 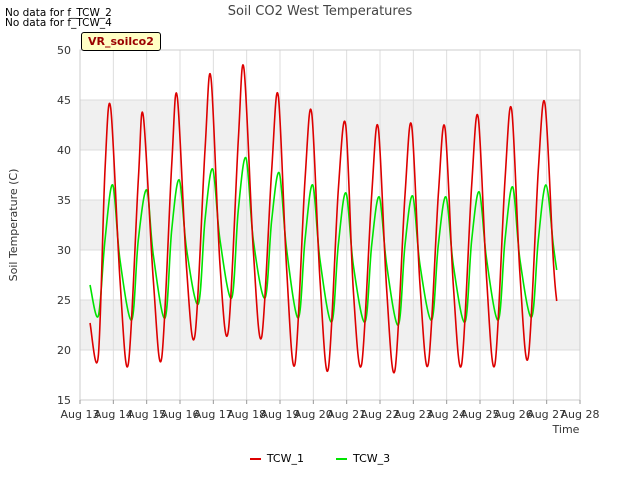 I want to click on x-tick-label: Aug 21, so click(x=346, y=414).